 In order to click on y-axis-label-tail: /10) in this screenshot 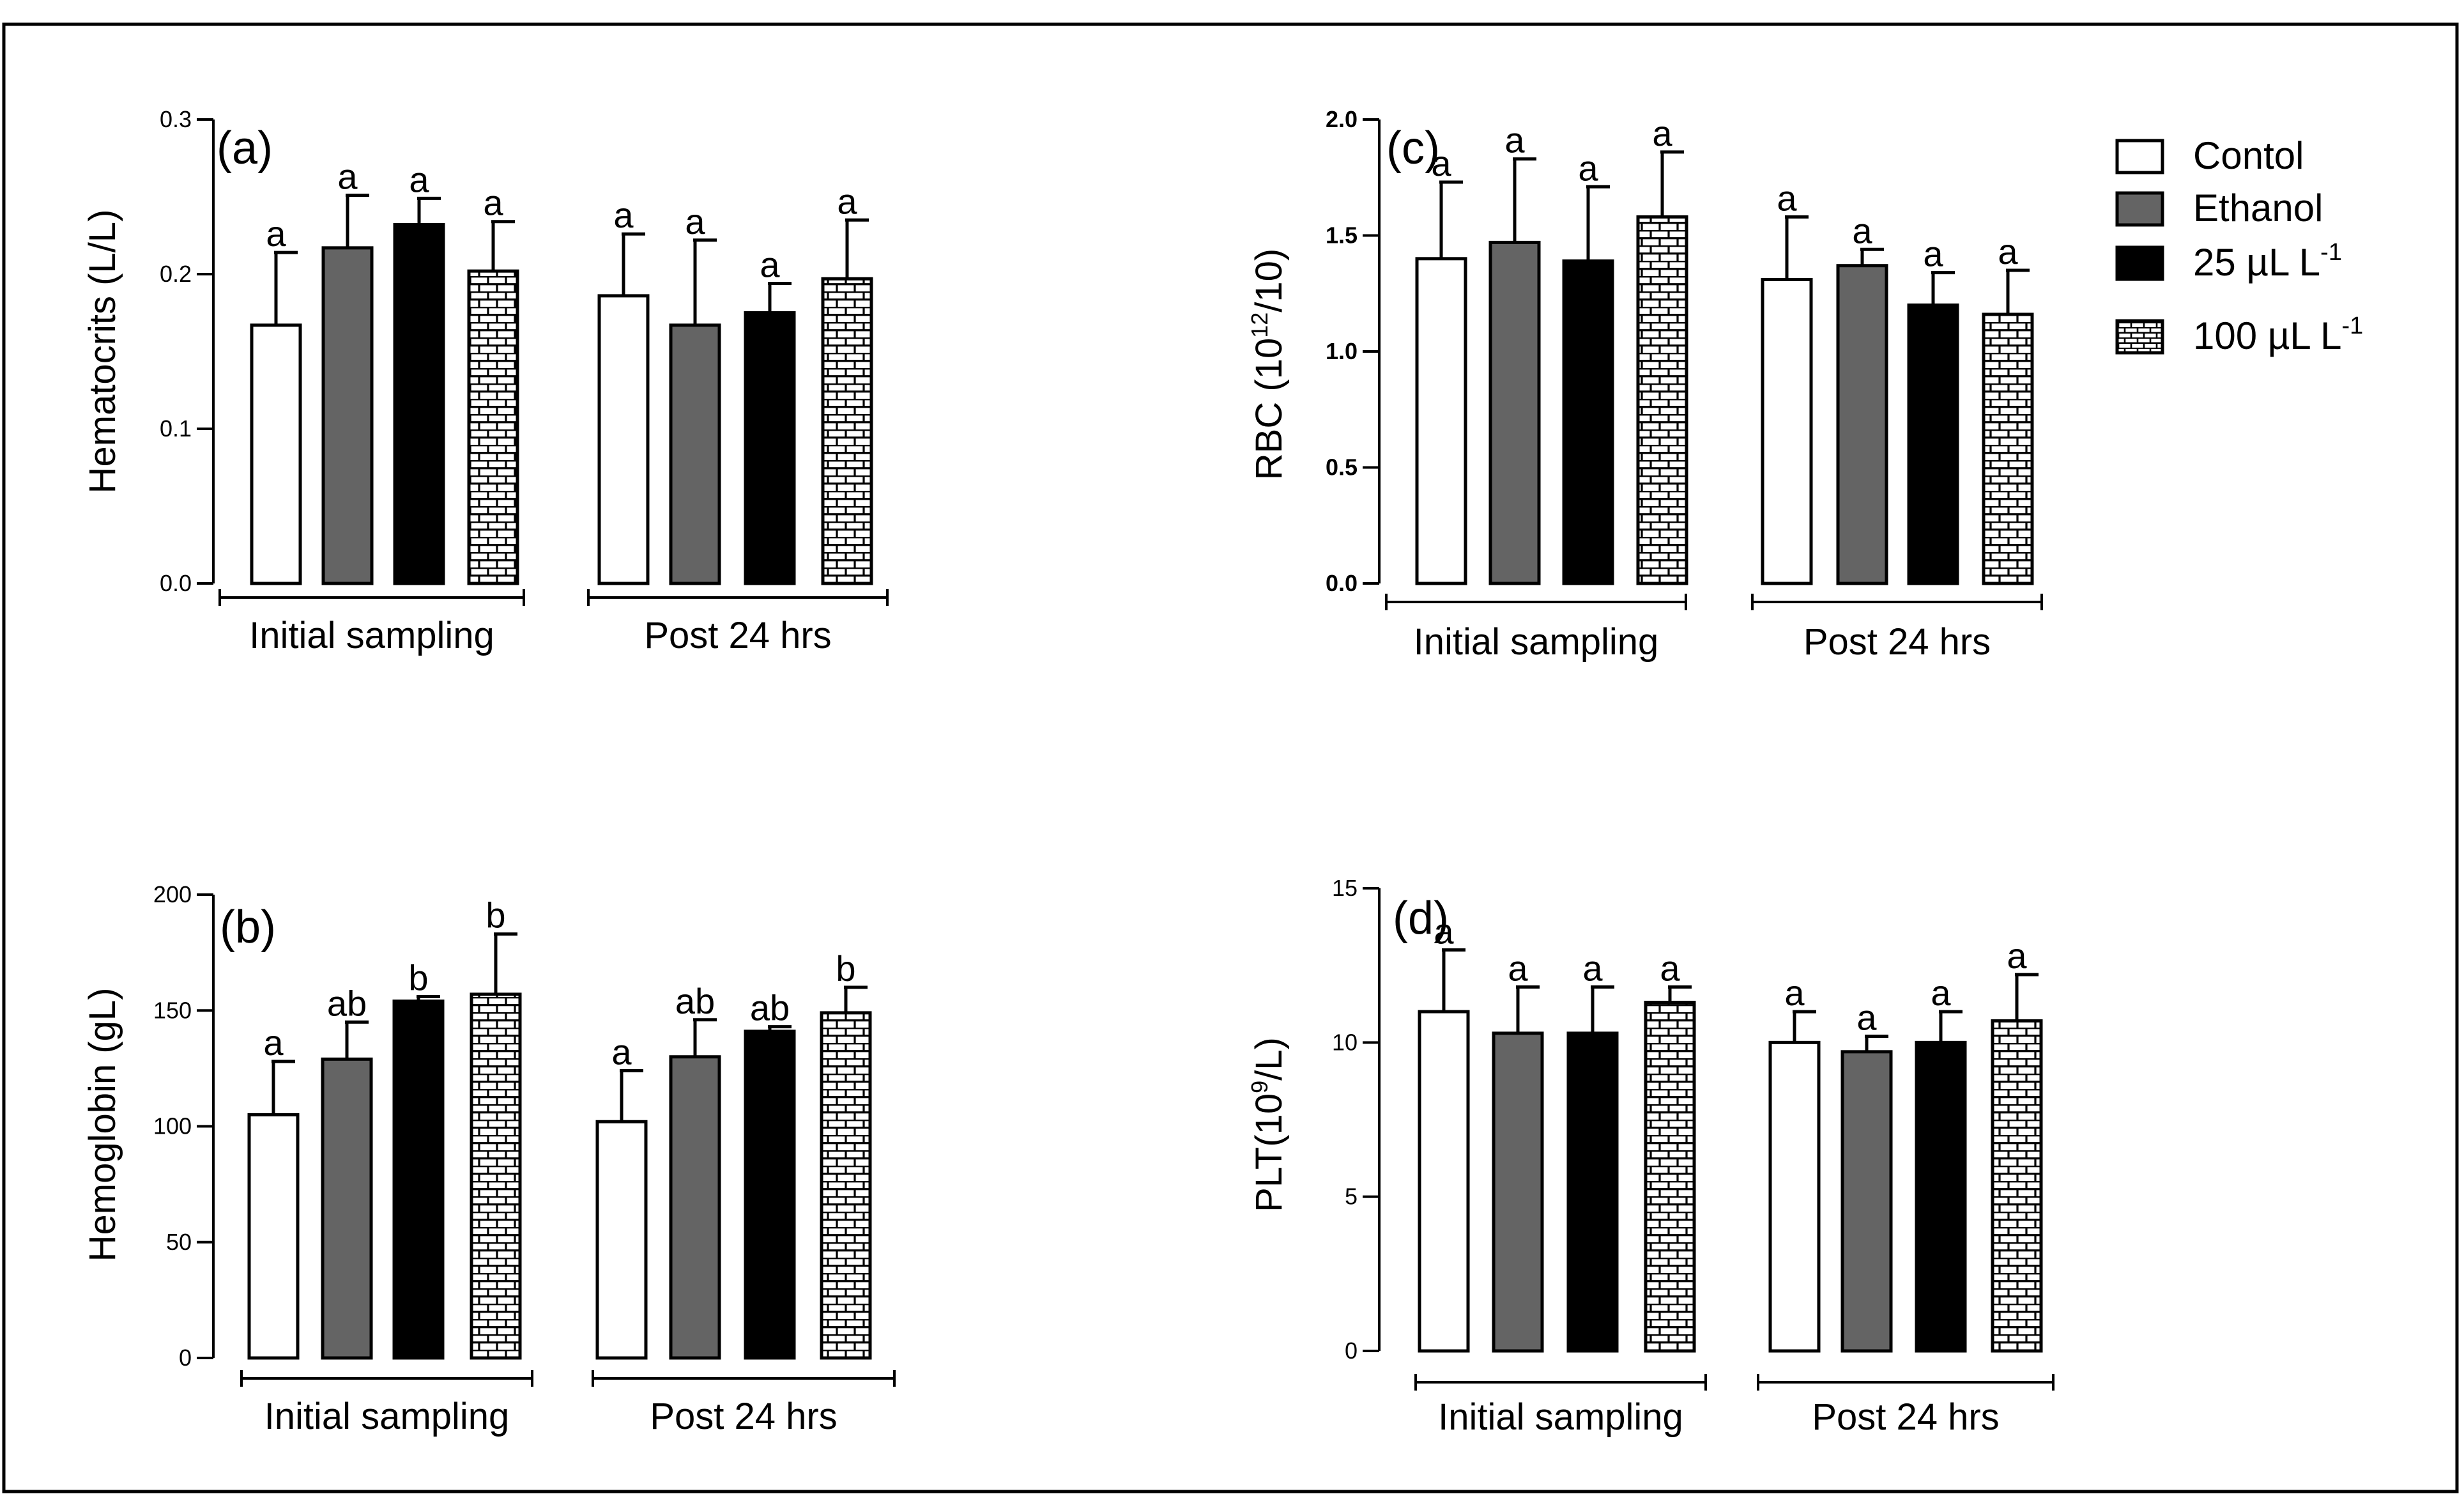, I will do `click(1269, 280)`.